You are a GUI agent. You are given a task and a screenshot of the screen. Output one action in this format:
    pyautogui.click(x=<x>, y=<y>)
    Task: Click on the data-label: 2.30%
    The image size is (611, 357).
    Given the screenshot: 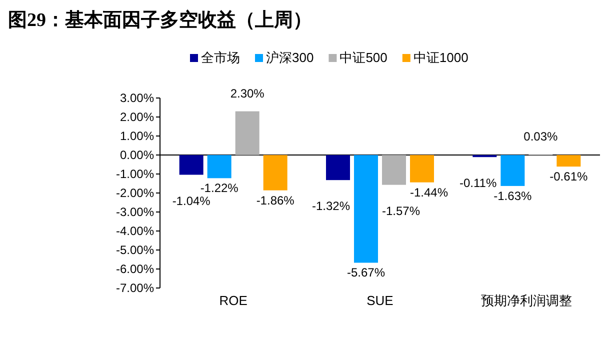 What is the action you would take?
    pyautogui.click(x=247, y=93)
    